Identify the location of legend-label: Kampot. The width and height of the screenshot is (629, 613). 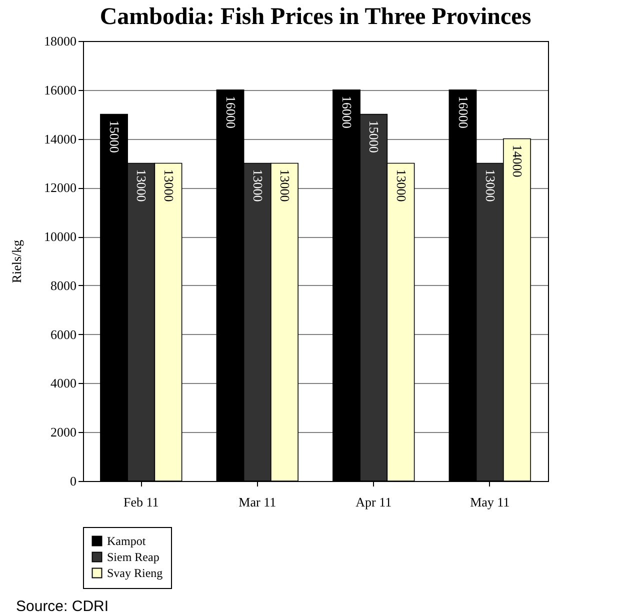
(126, 541).